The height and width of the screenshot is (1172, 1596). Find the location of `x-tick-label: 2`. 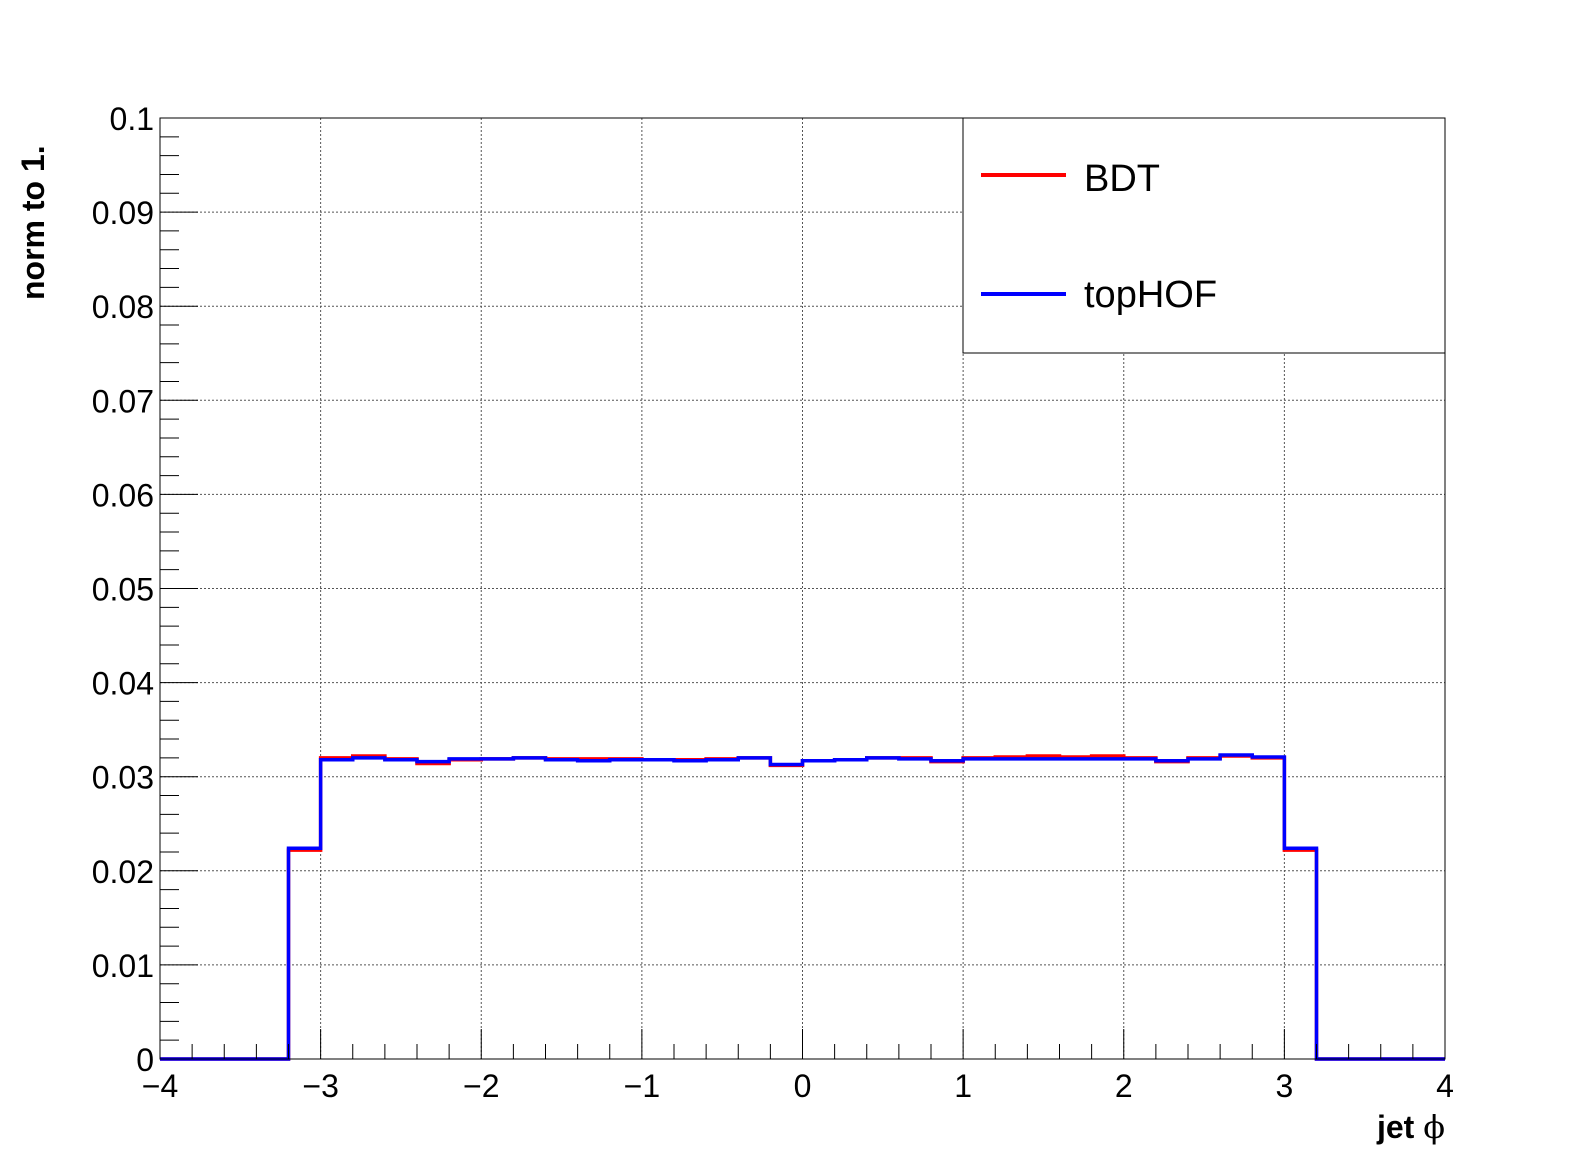

x-tick-label: 2 is located at coordinates (1124, 1086).